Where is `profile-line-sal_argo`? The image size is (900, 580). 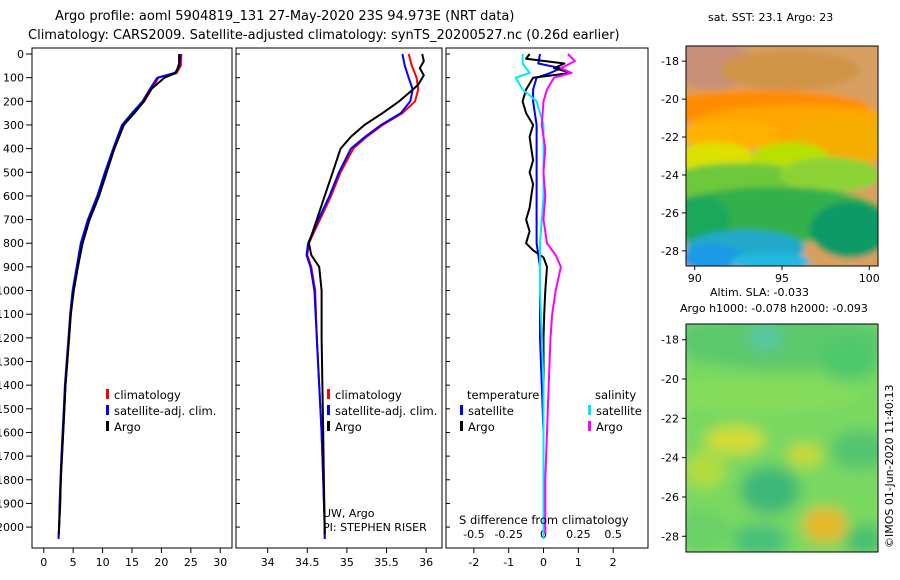
profile-line-sal_argo is located at coordinates (558, 294).